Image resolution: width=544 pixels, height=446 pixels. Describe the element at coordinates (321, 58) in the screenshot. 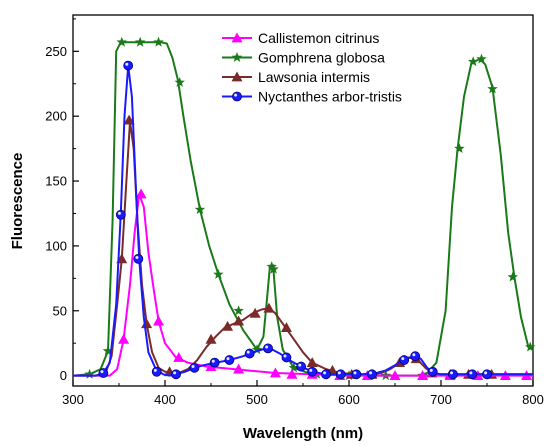

I see `legend-label: Gomphrena globosa` at that location.